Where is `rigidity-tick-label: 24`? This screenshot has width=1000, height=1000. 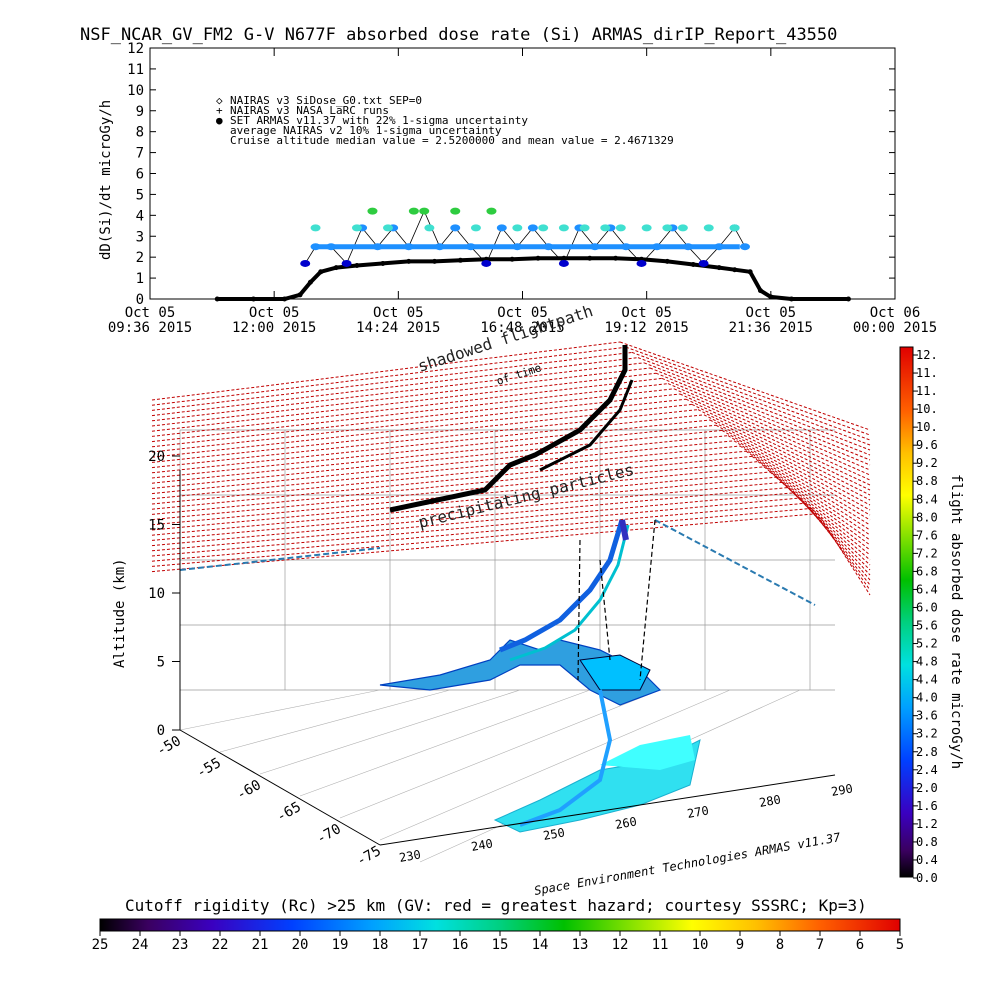
rigidity-tick-label: 24 is located at coordinates (140, 945).